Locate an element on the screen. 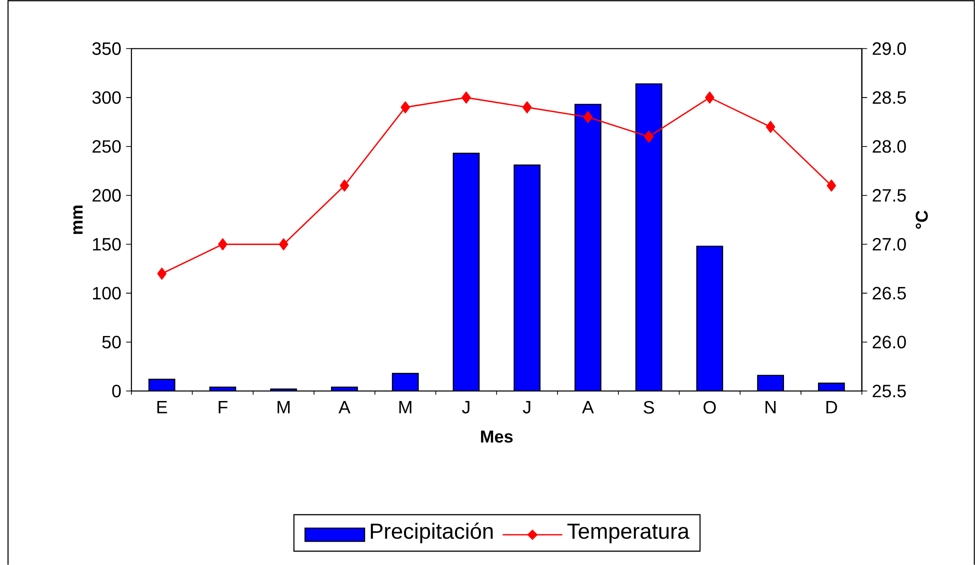 This screenshot has height=565, width=975. y-tick-label: 150 is located at coordinates (107, 244).